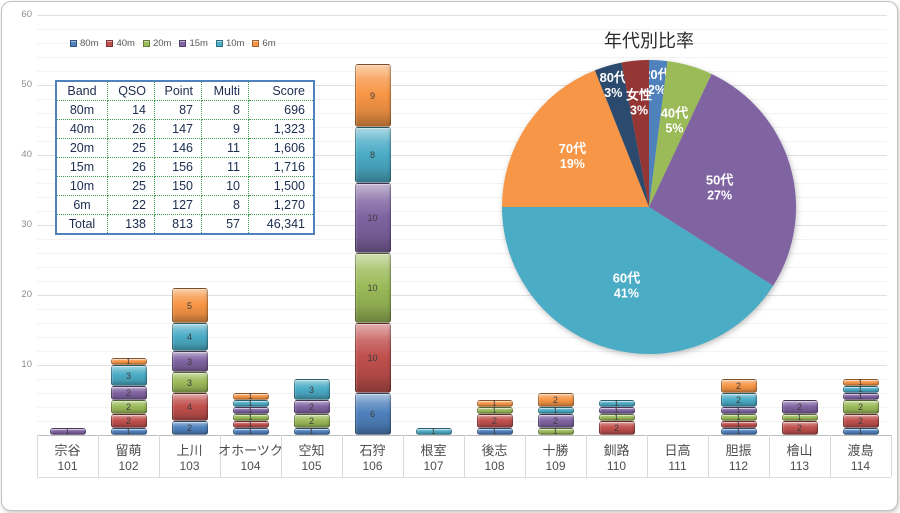 The height and width of the screenshot is (513, 900). I want to click on table-cell: 57, so click(225, 224).